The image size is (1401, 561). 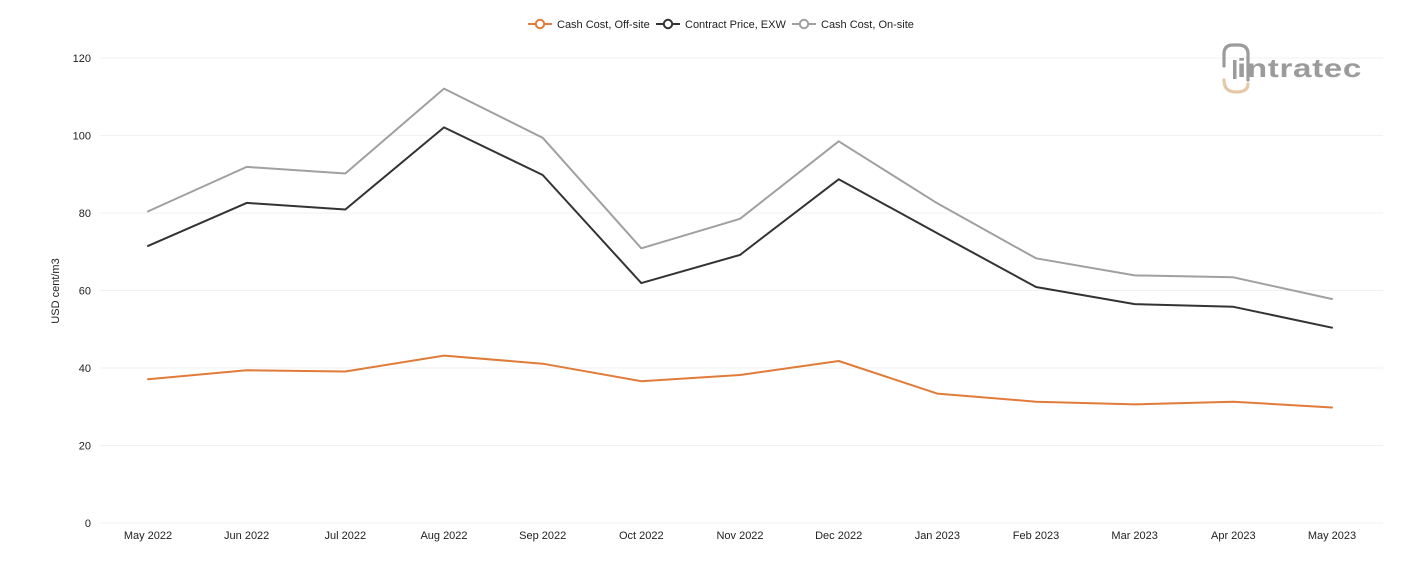 What do you see at coordinates (82, 59) in the screenshot?
I see `y-tick-label: 120` at bounding box center [82, 59].